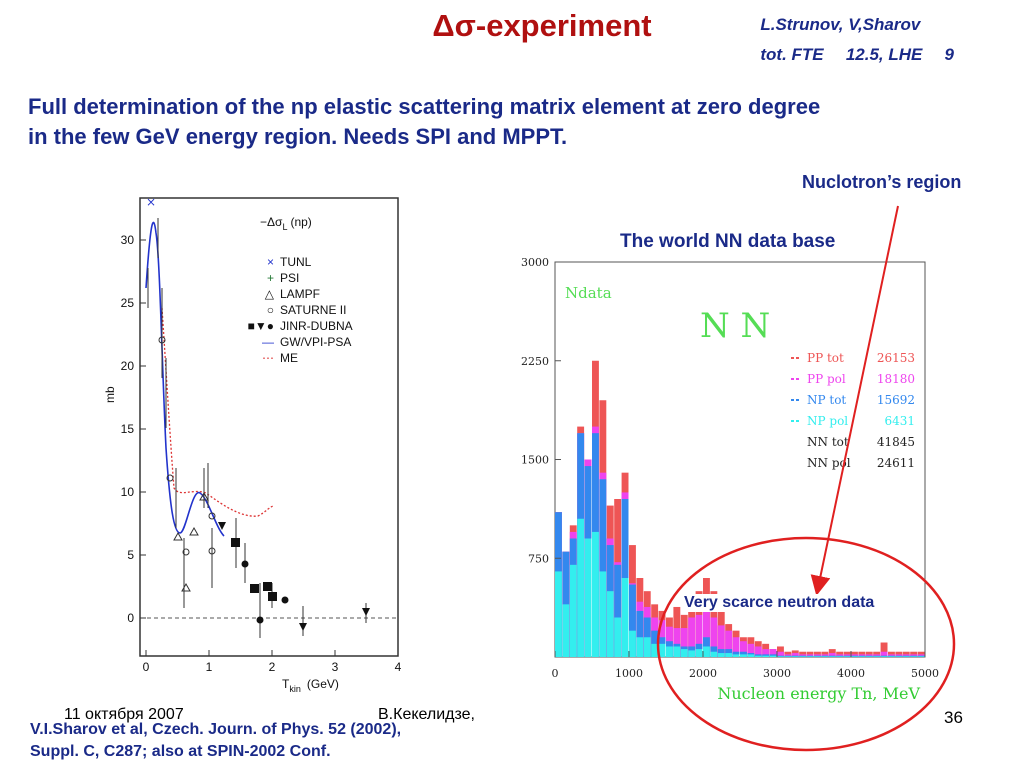 This screenshot has width=1024, height=768. What do you see at coordinates (128, 429) in the screenshot?
I see `left-ytick-label: 15` at bounding box center [128, 429].